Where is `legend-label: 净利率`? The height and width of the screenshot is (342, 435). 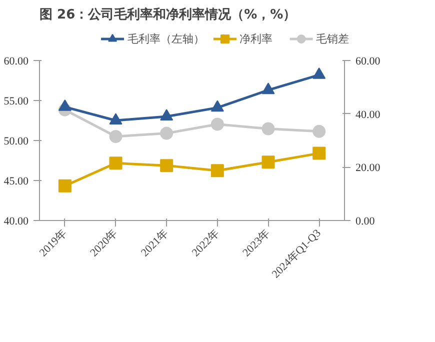
legend-label: 净利率 is located at coordinates (256, 39).